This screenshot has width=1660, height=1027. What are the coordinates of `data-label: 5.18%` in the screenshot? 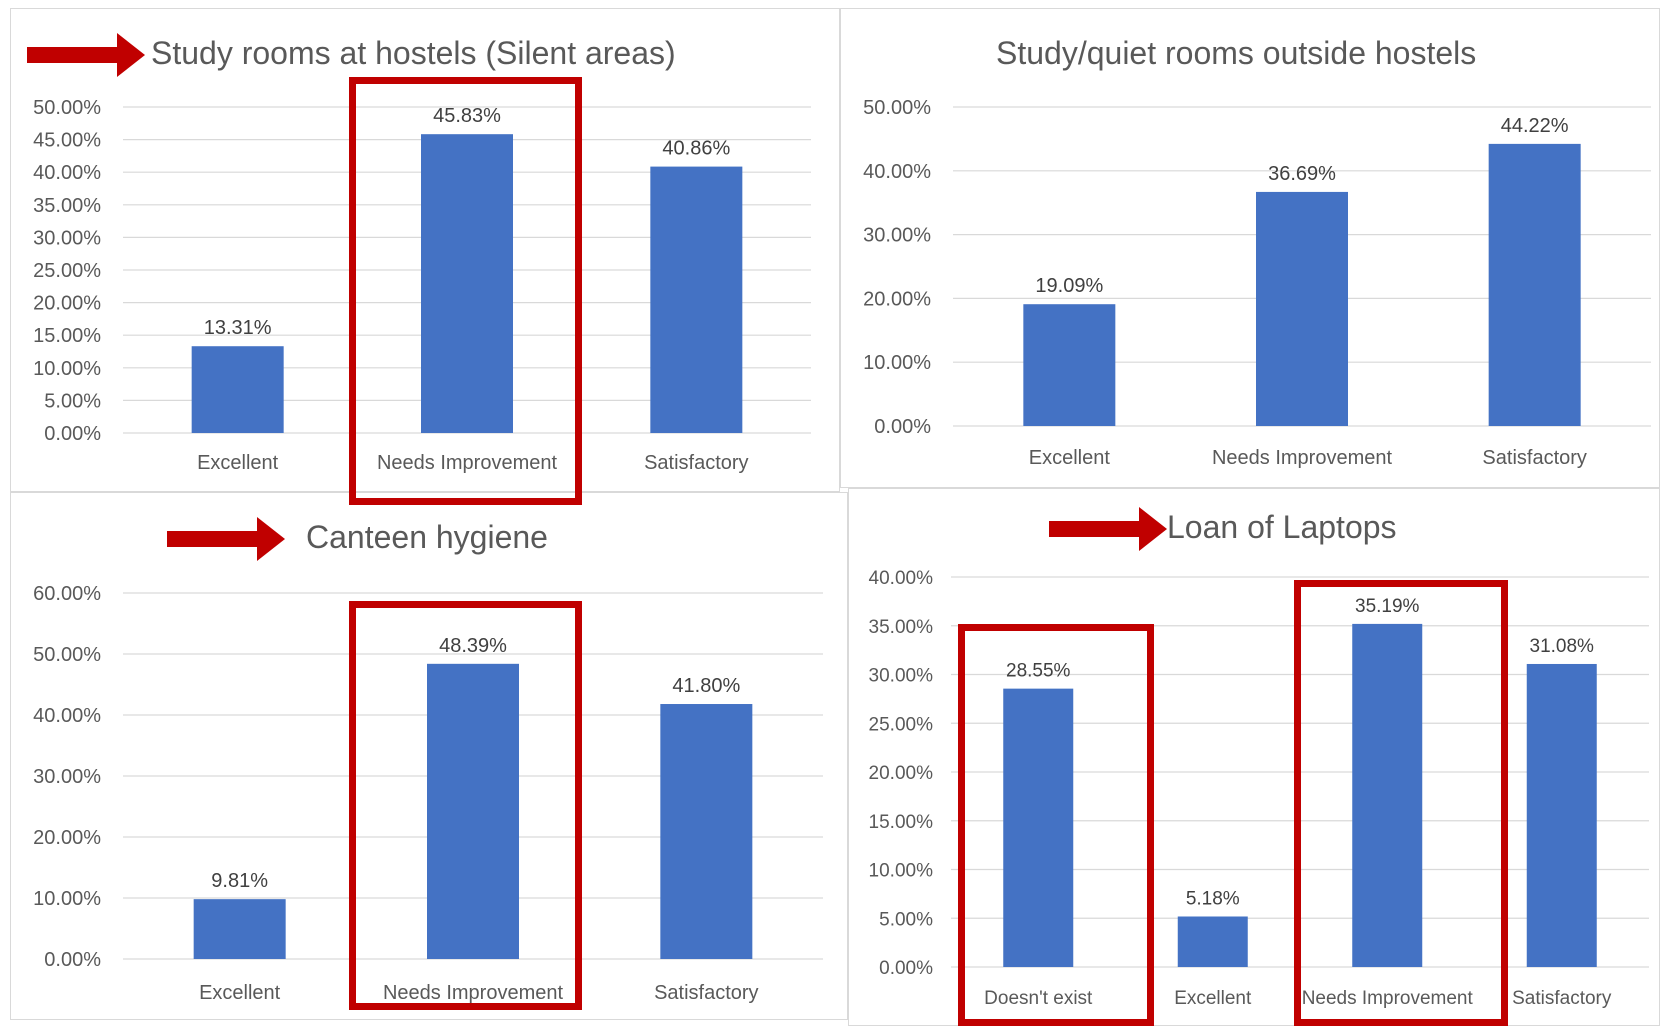 It's located at (1213, 898).